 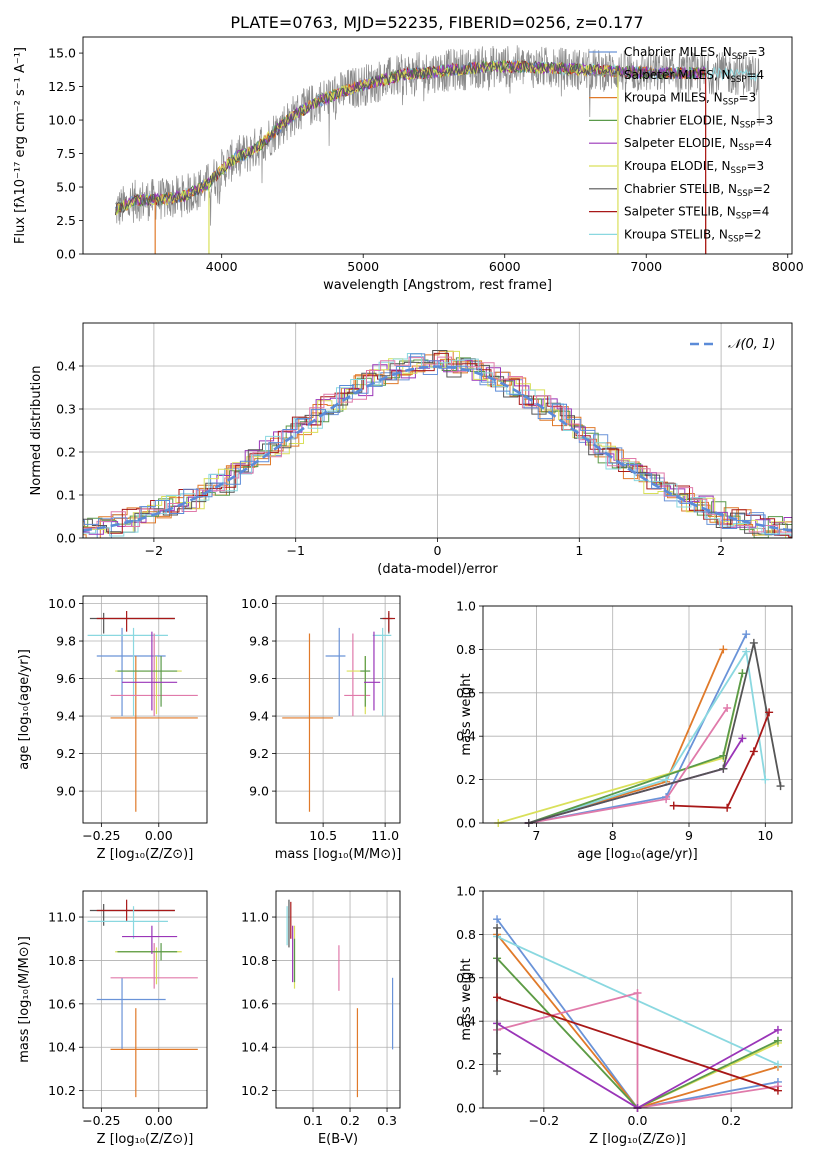 What do you see at coordinates (438, 550) in the screenshot?
I see `x-tick-label: 0` at bounding box center [438, 550].